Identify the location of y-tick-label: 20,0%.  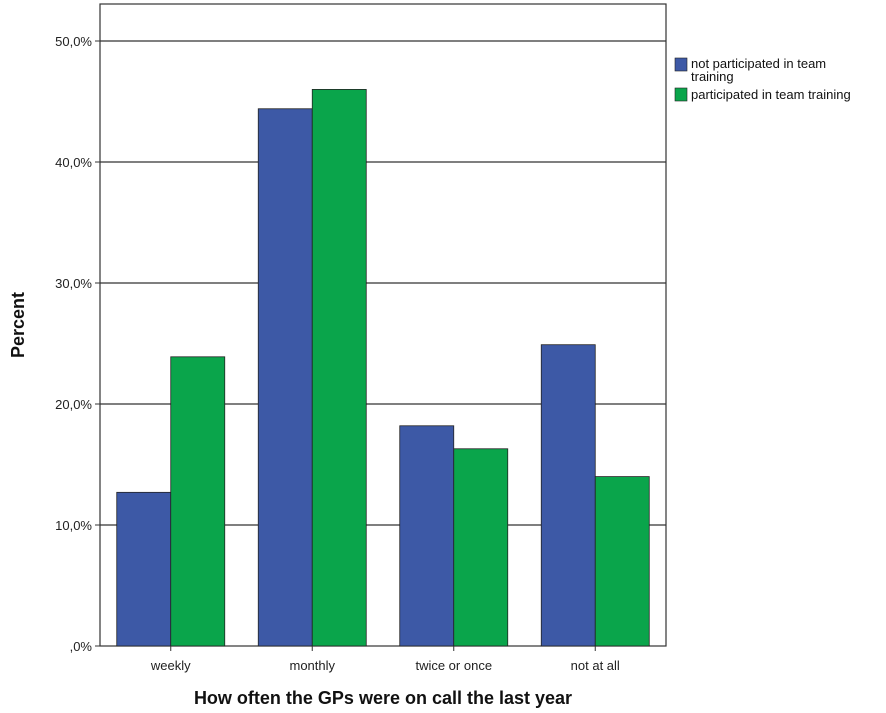
(73, 404).